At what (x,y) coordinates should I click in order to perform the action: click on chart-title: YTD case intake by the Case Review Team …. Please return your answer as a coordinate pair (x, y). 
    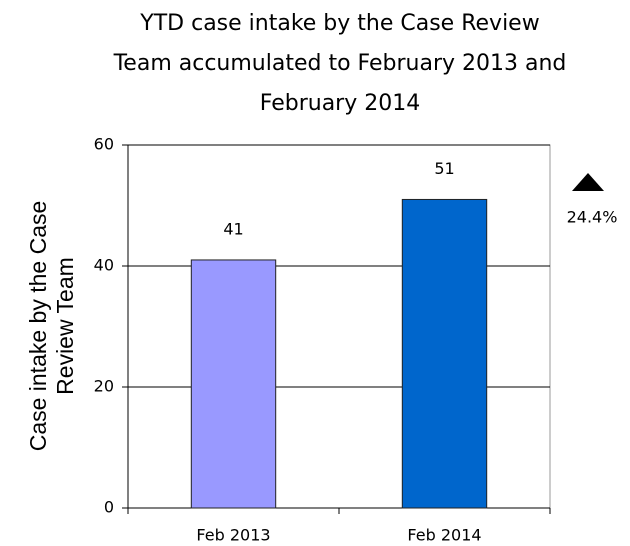
    Looking at the image, I should click on (340, 63).